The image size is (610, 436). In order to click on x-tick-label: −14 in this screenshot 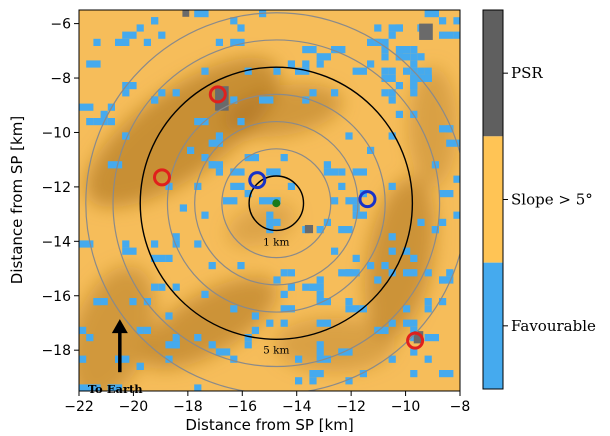, I will do `click(297, 407)`.